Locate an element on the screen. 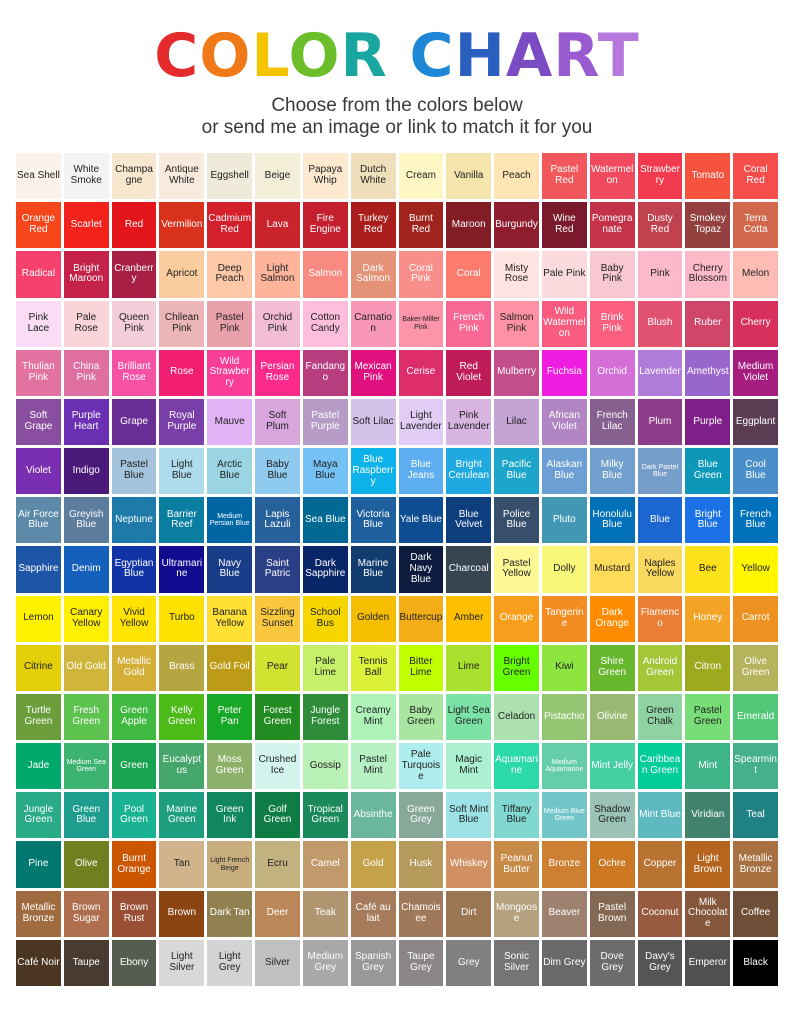 This screenshot has width=794, height=1021. color-swatch: Sizzling Sunset is located at coordinates (277, 618).